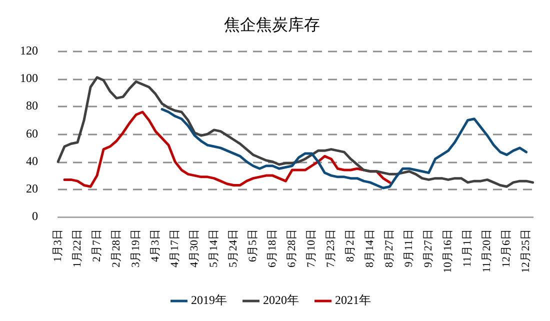 The height and width of the screenshot is (321, 550). Describe the element at coordinates (35, 216) in the screenshot. I see `y-tick-label: 0` at that location.